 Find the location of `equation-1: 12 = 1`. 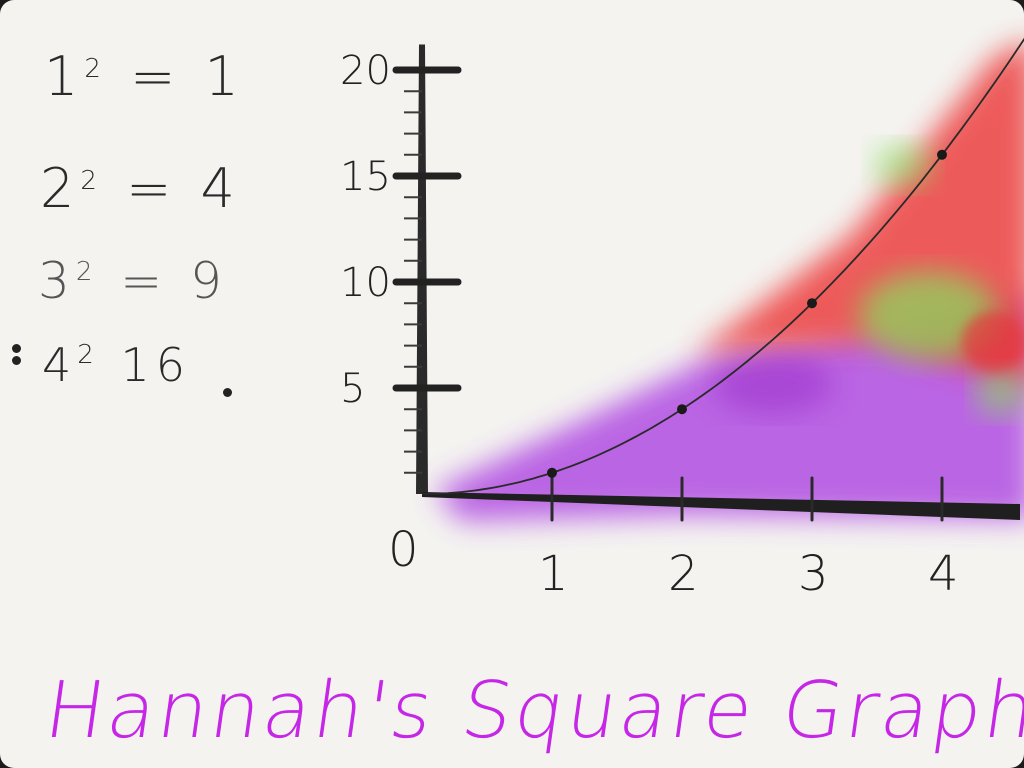

equation-1: 12 = 1 is located at coordinates (144, 77).